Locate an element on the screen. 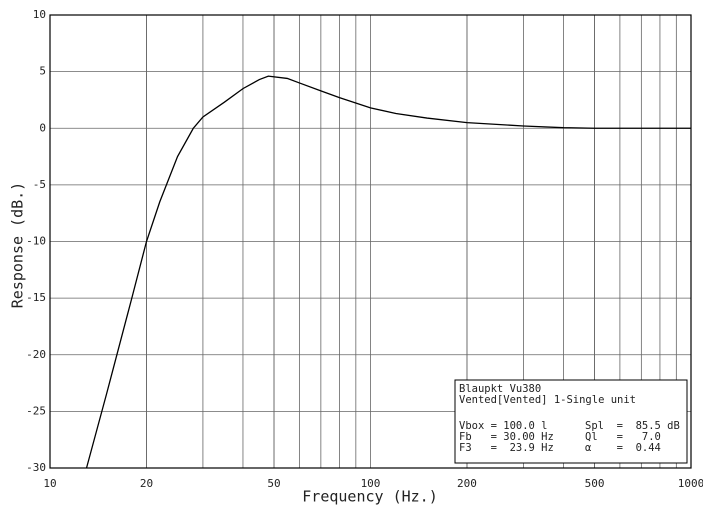 The image size is (703, 516). y-tick-label: 10 is located at coordinates (39, 14).